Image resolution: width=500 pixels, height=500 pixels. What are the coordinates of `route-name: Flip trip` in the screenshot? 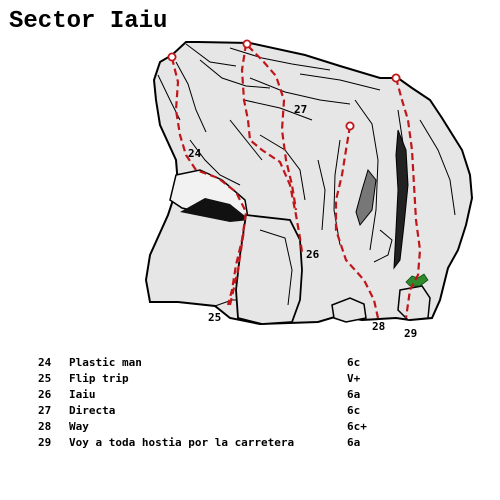 It's located at (99, 378).